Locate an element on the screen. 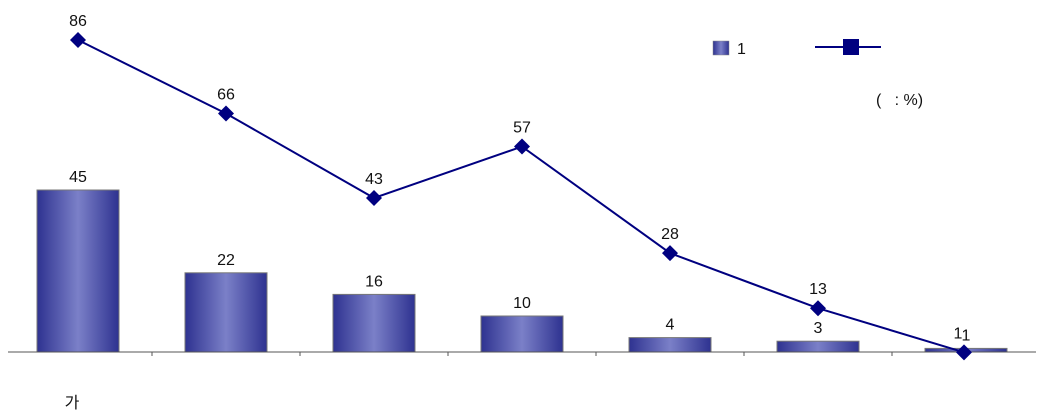 The image size is (1039, 416). legend-line-marker is located at coordinates (851, 47).